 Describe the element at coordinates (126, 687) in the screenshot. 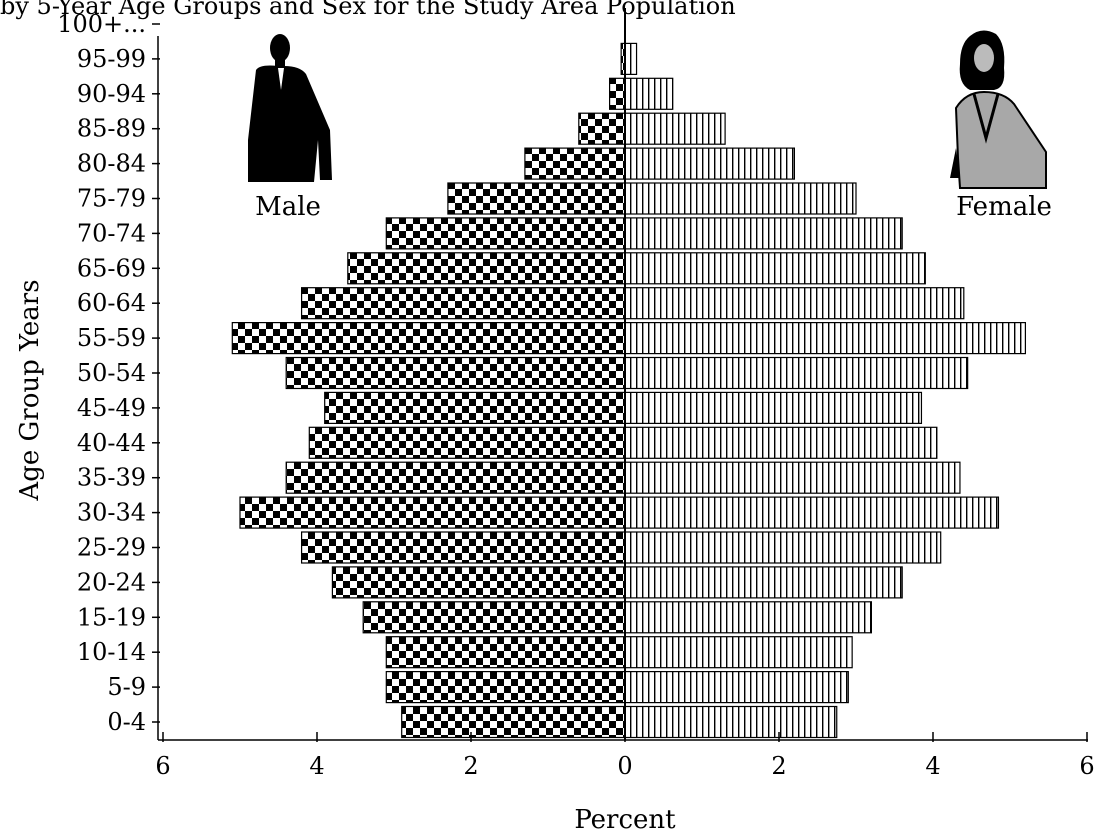

I see `y-tick-label: 5-9` at that location.